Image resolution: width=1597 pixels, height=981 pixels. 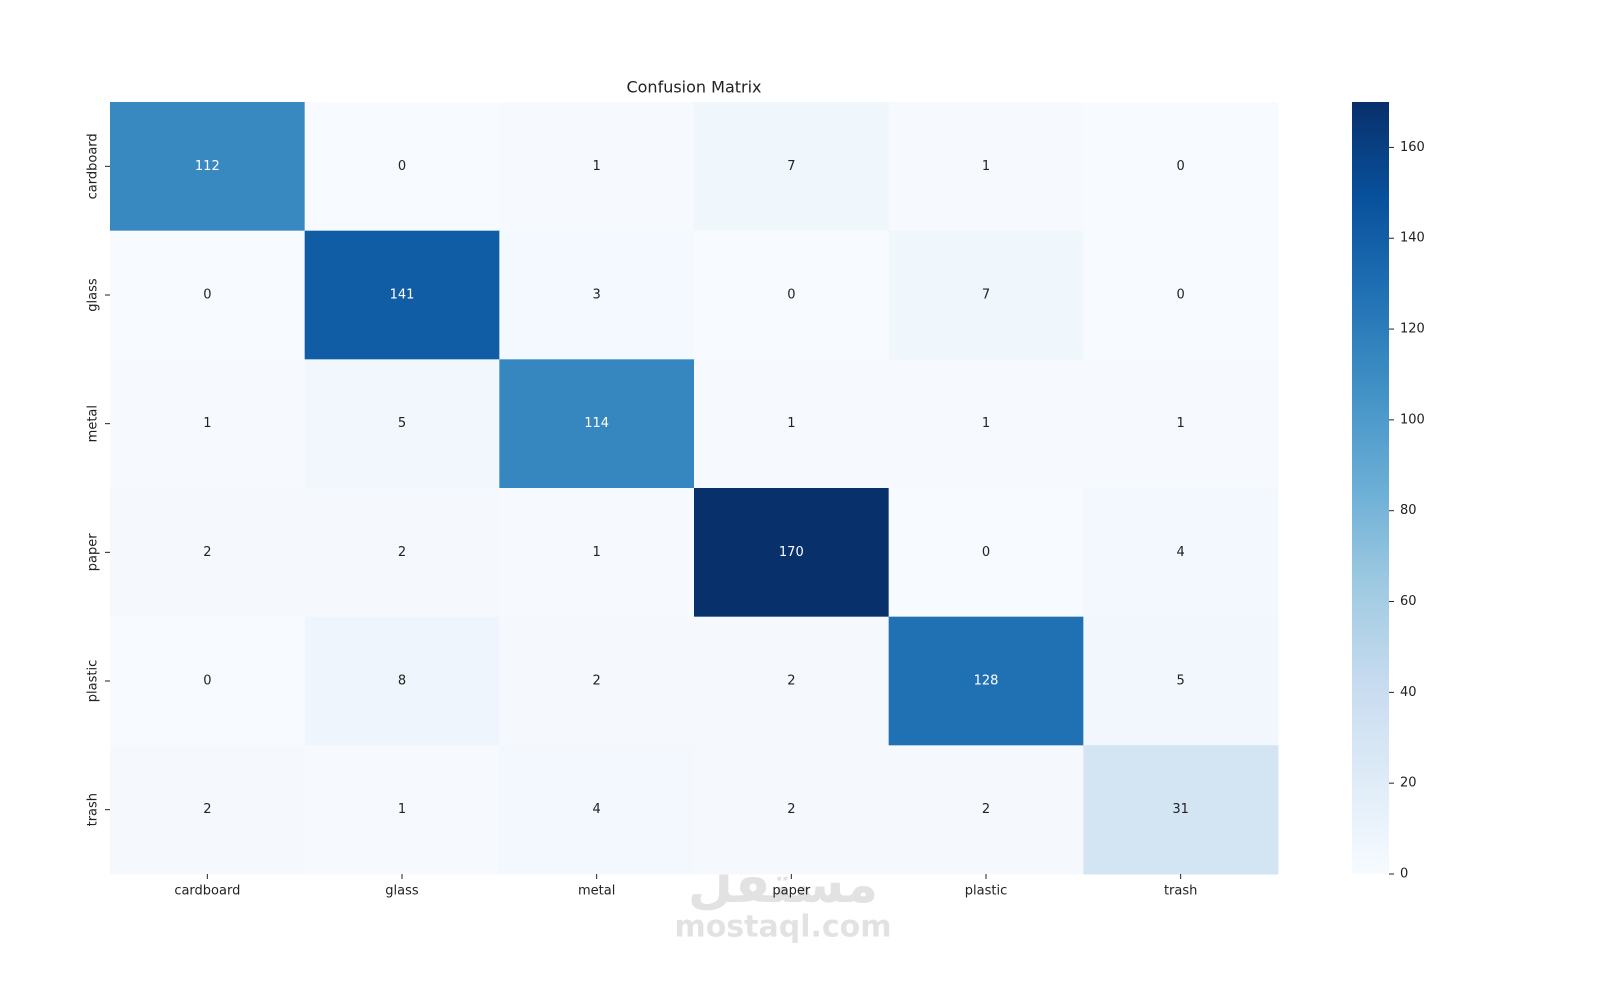 What do you see at coordinates (1408, 601) in the screenshot?
I see `colorbar-tick-label: 60` at bounding box center [1408, 601].